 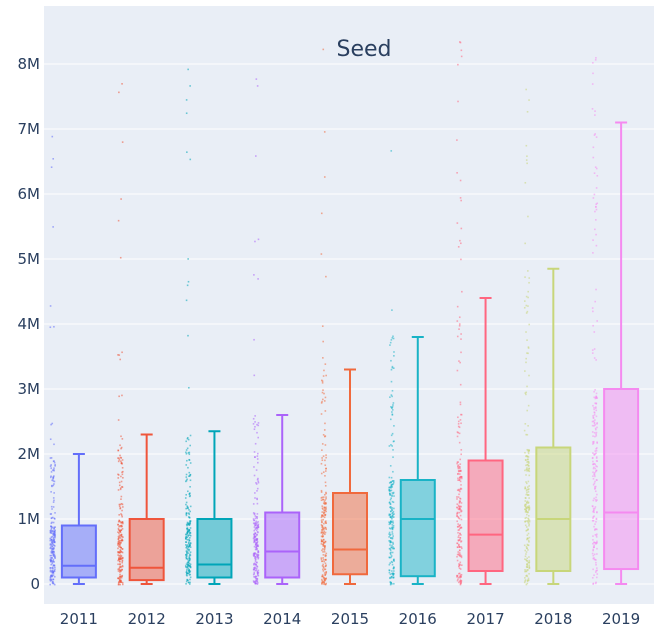 What do you see at coordinates (214, 507) in the screenshot?
I see `box-2013` at bounding box center [214, 507].